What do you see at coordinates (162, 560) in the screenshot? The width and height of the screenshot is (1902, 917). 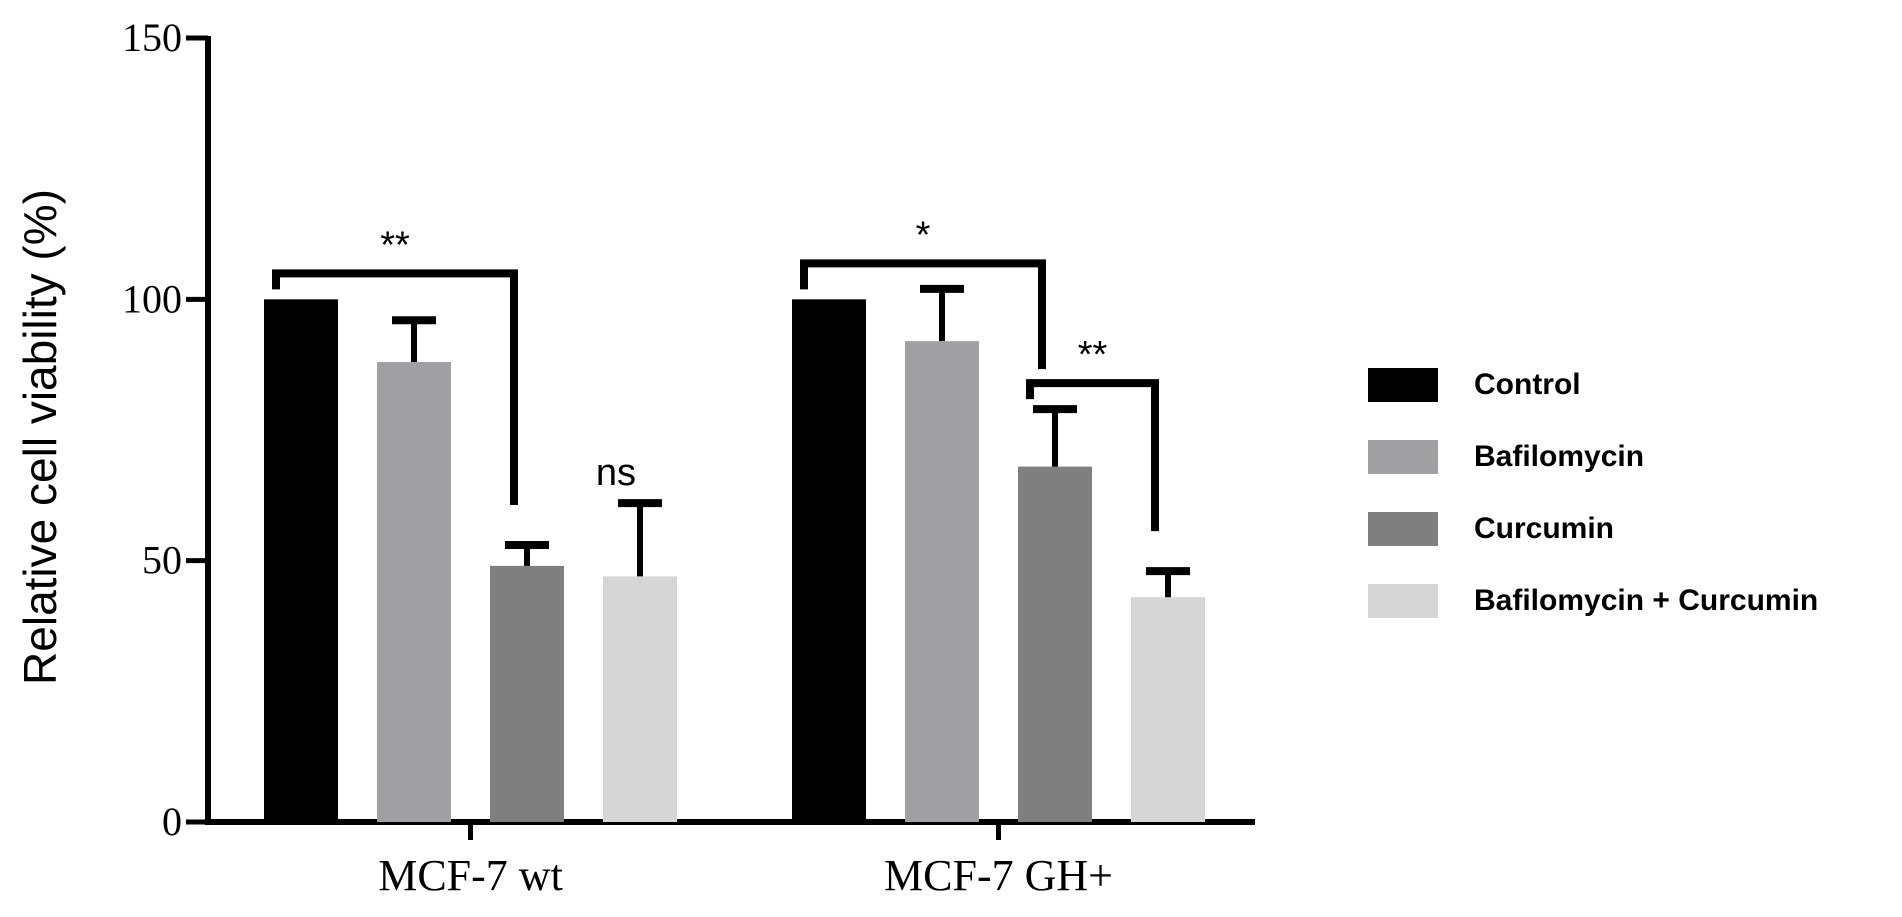 I see `y-tick-label: 50` at bounding box center [162, 560].